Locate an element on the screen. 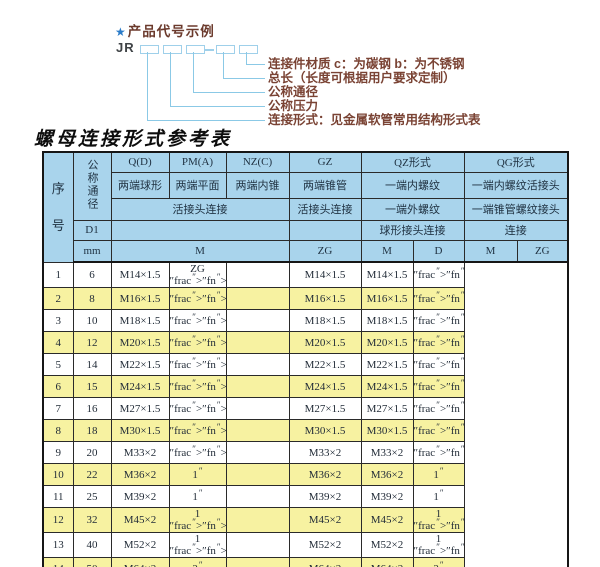 This screenshot has height=567, width=600. header-gz: GZ is located at coordinates (325, 162).